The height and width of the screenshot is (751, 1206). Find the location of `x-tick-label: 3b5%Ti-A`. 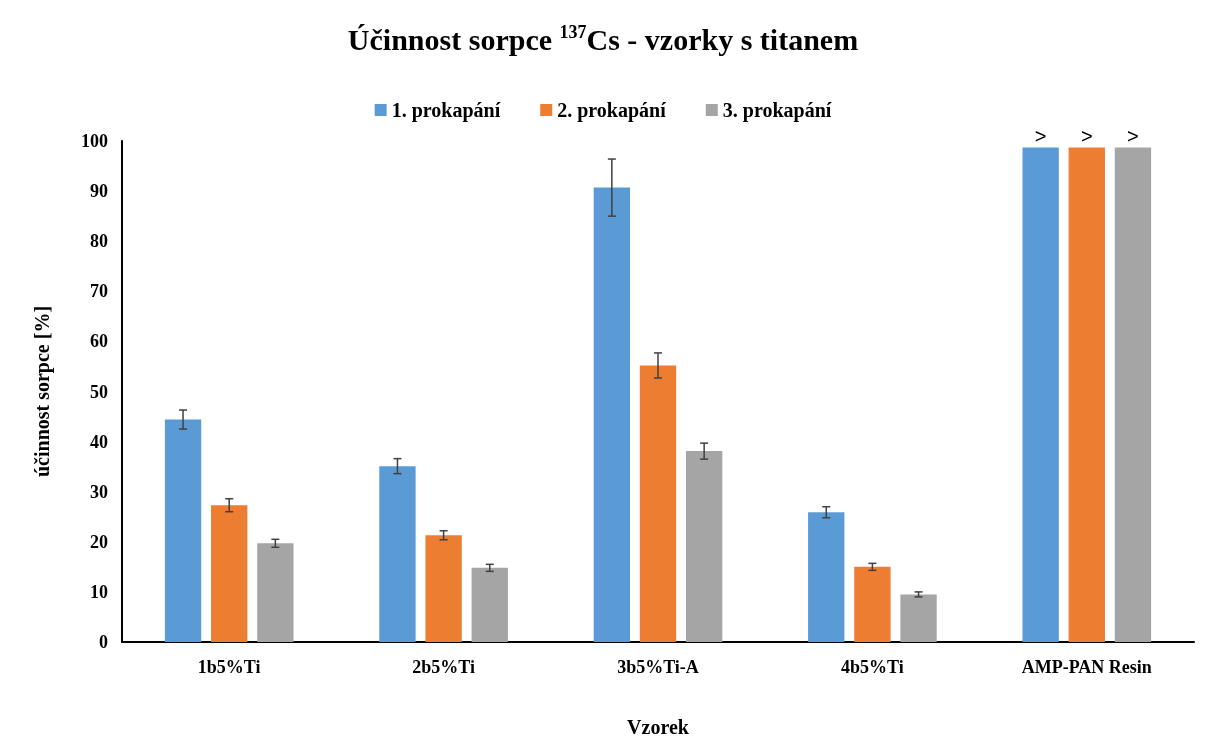

x-tick-label: 3b5%Ti-A is located at coordinates (658, 667).